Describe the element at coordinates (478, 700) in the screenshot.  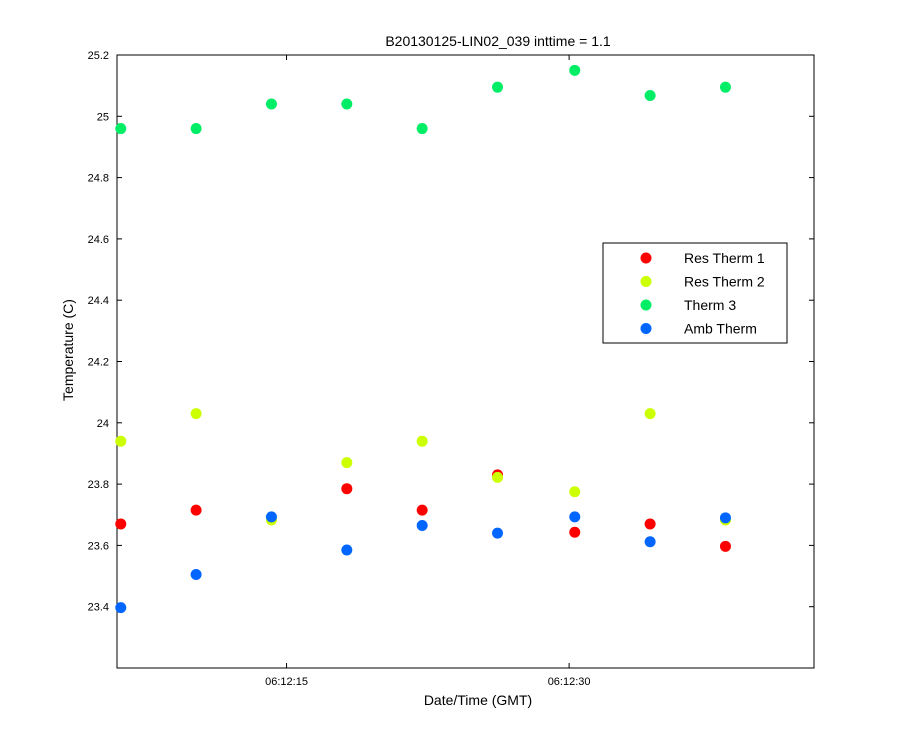
I see `x-axis-title: Date/Time (GMT)` at that location.